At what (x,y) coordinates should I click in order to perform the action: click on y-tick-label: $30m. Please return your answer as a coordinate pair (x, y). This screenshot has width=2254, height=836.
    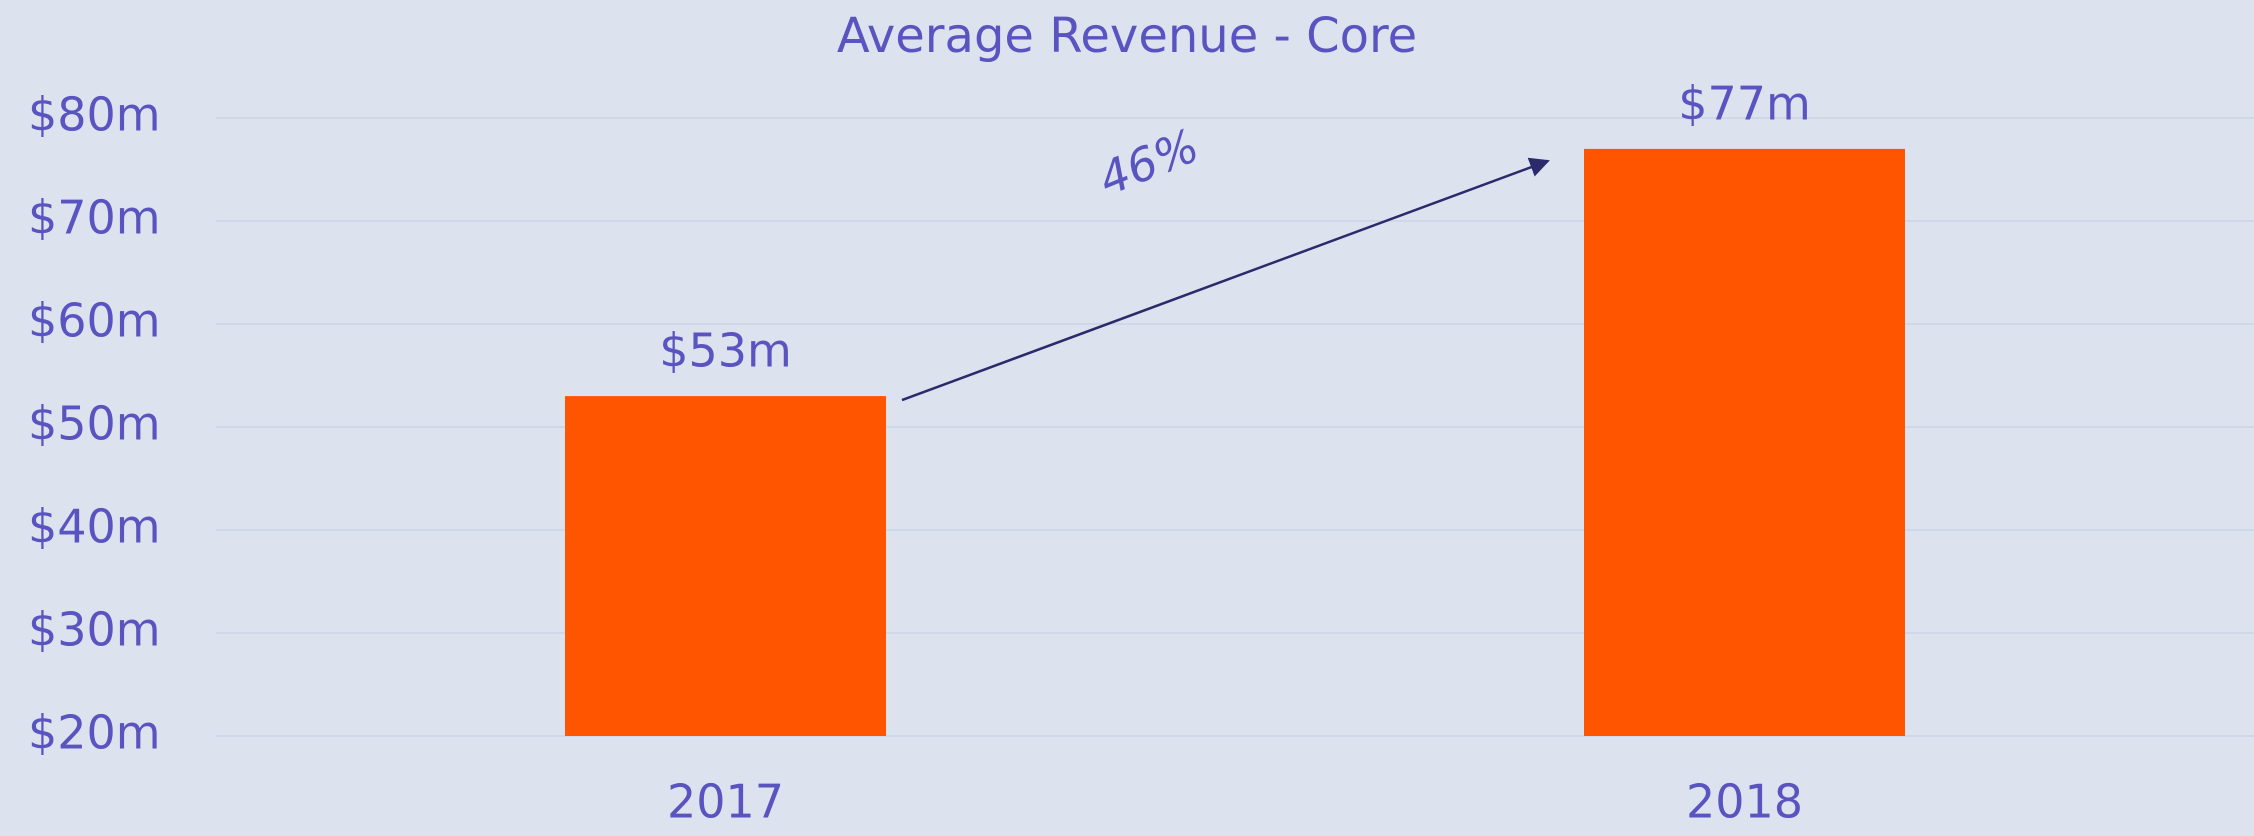
    Looking at the image, I should click on (94, 630).